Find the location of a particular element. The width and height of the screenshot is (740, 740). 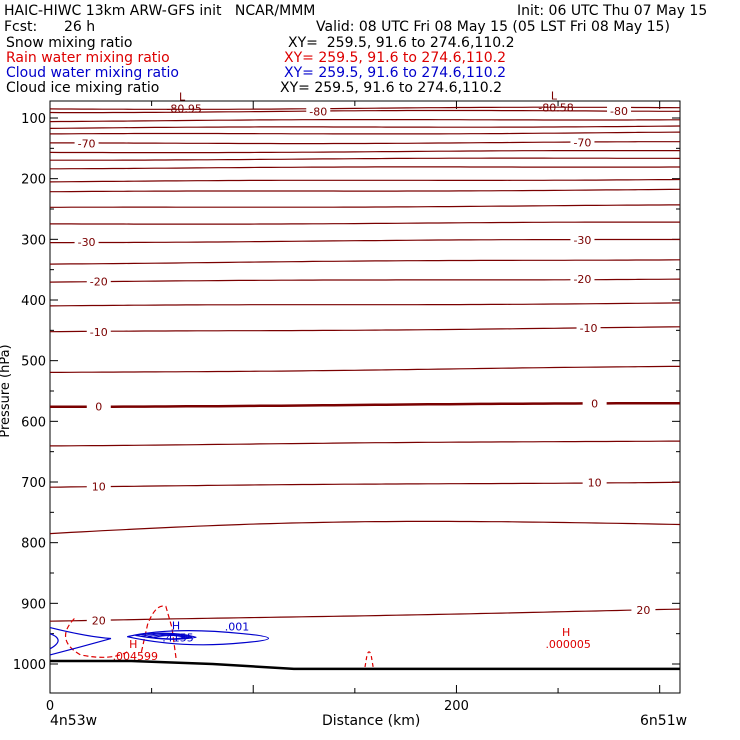

forecast-label: Fcst: is located at coordinates (21, 27).